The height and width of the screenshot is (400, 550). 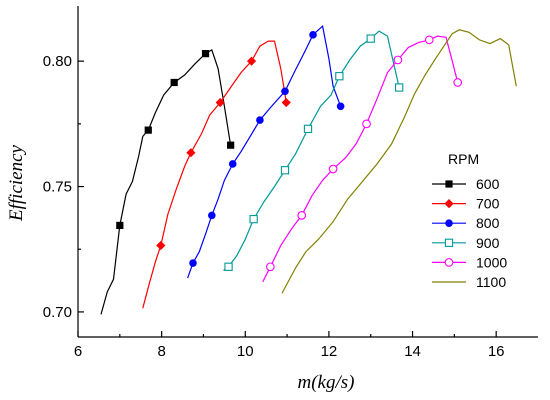 I want to click on legend-item-800: 800, so click(x=466, y=223).